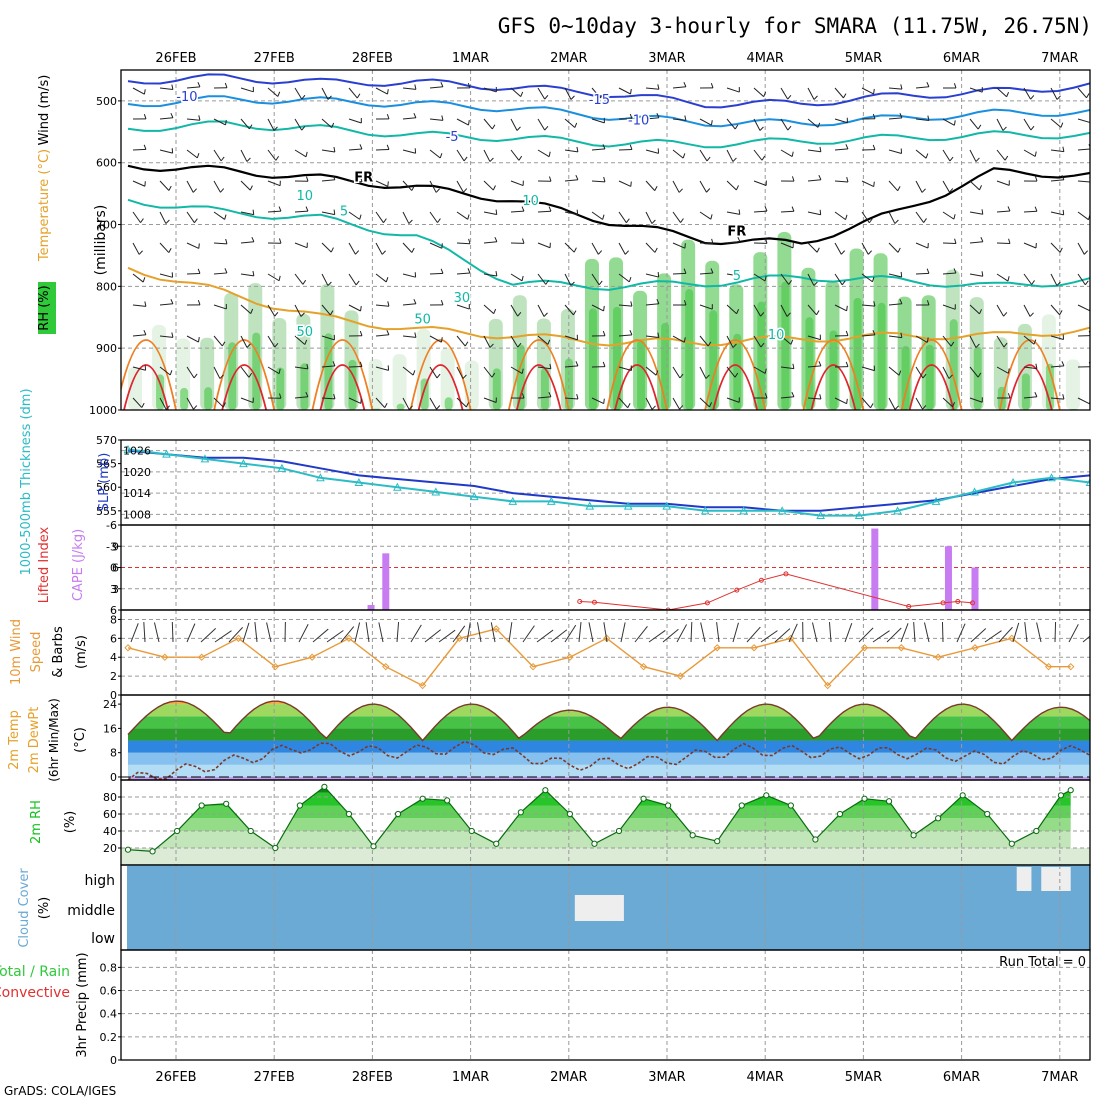  What do you see at coordinates (961, 1077) in the screenshot?
I see `date-label-bottom: 6MAR` at bounding box center [961, 1077].